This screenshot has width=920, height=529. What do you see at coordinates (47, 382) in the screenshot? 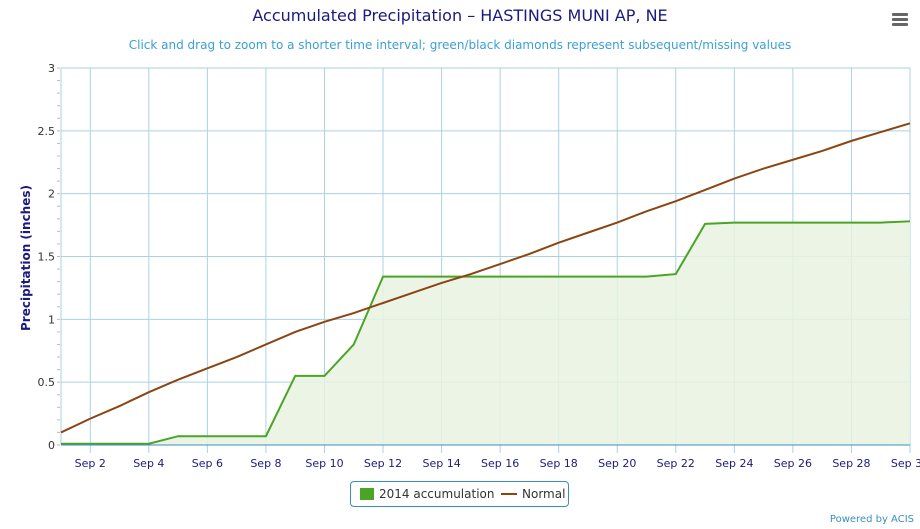
I see `y-tick-label: 0.5` at bounding box center [47, 382].